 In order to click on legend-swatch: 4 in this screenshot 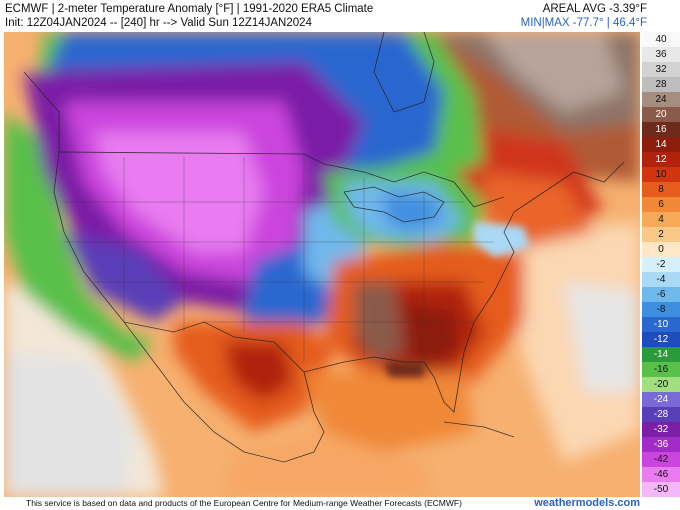, I will do `click(661, 219)`.